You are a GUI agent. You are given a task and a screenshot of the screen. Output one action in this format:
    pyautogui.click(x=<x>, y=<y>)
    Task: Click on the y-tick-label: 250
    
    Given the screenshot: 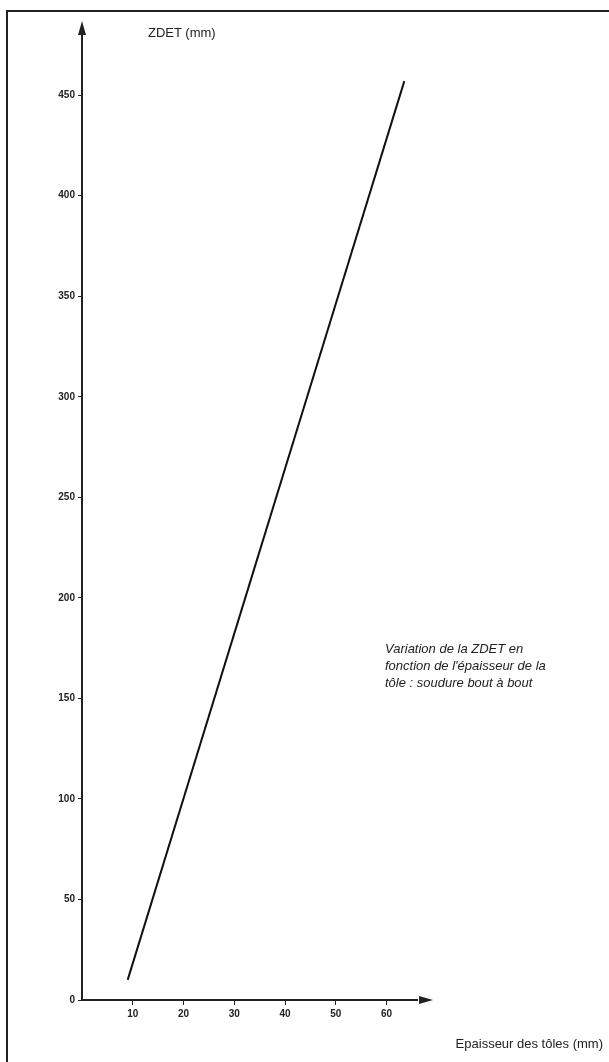 What is the action you would take?
    pyautogui.click(x=67, y=497)
    